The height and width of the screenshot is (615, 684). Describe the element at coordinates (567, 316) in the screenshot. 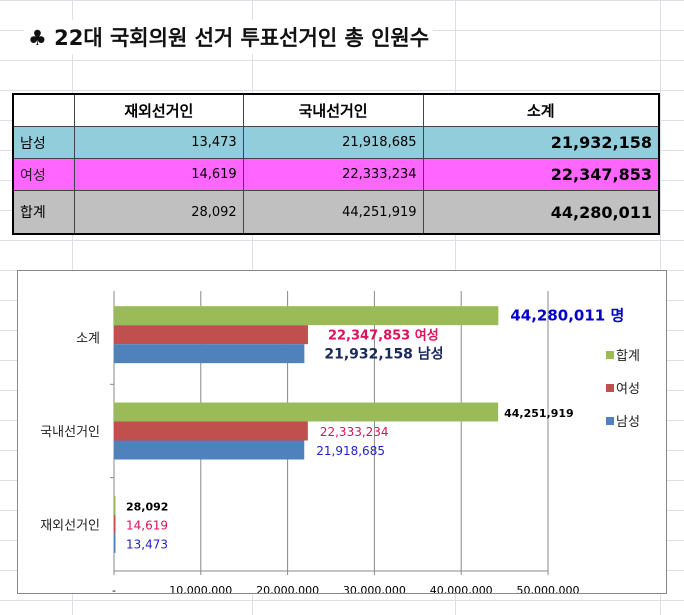

I see `data-label: 44,280,011 명` at that location.